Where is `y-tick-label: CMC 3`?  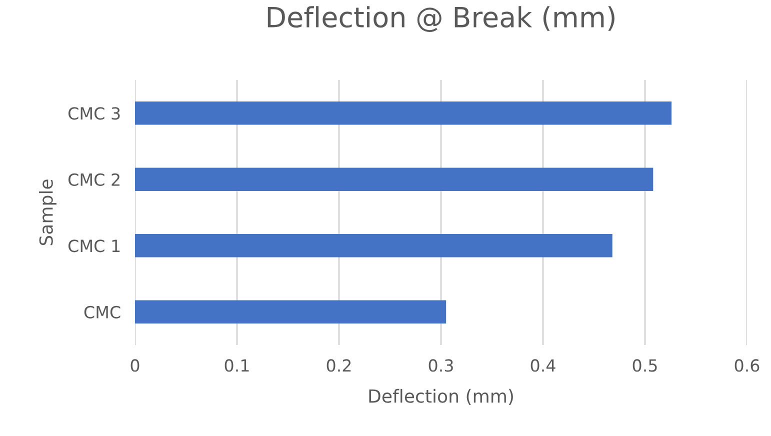 y-tick-label: CMC 3 is located at coordinates (94, 113).